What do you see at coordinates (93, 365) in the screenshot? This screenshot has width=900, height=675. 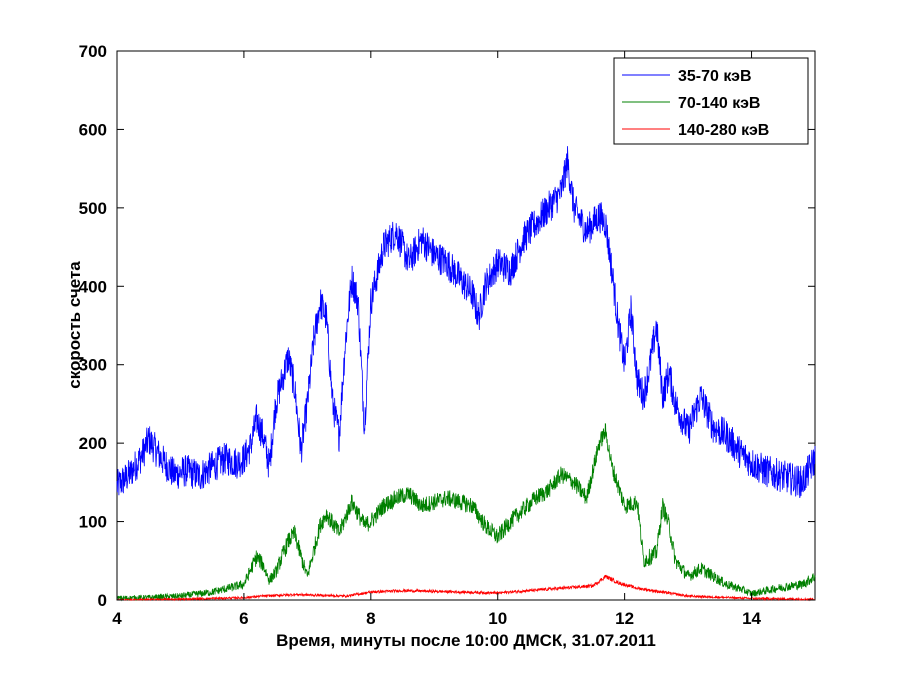 I see `y-tick-label-3: 300` at bounding box center [93, 365].